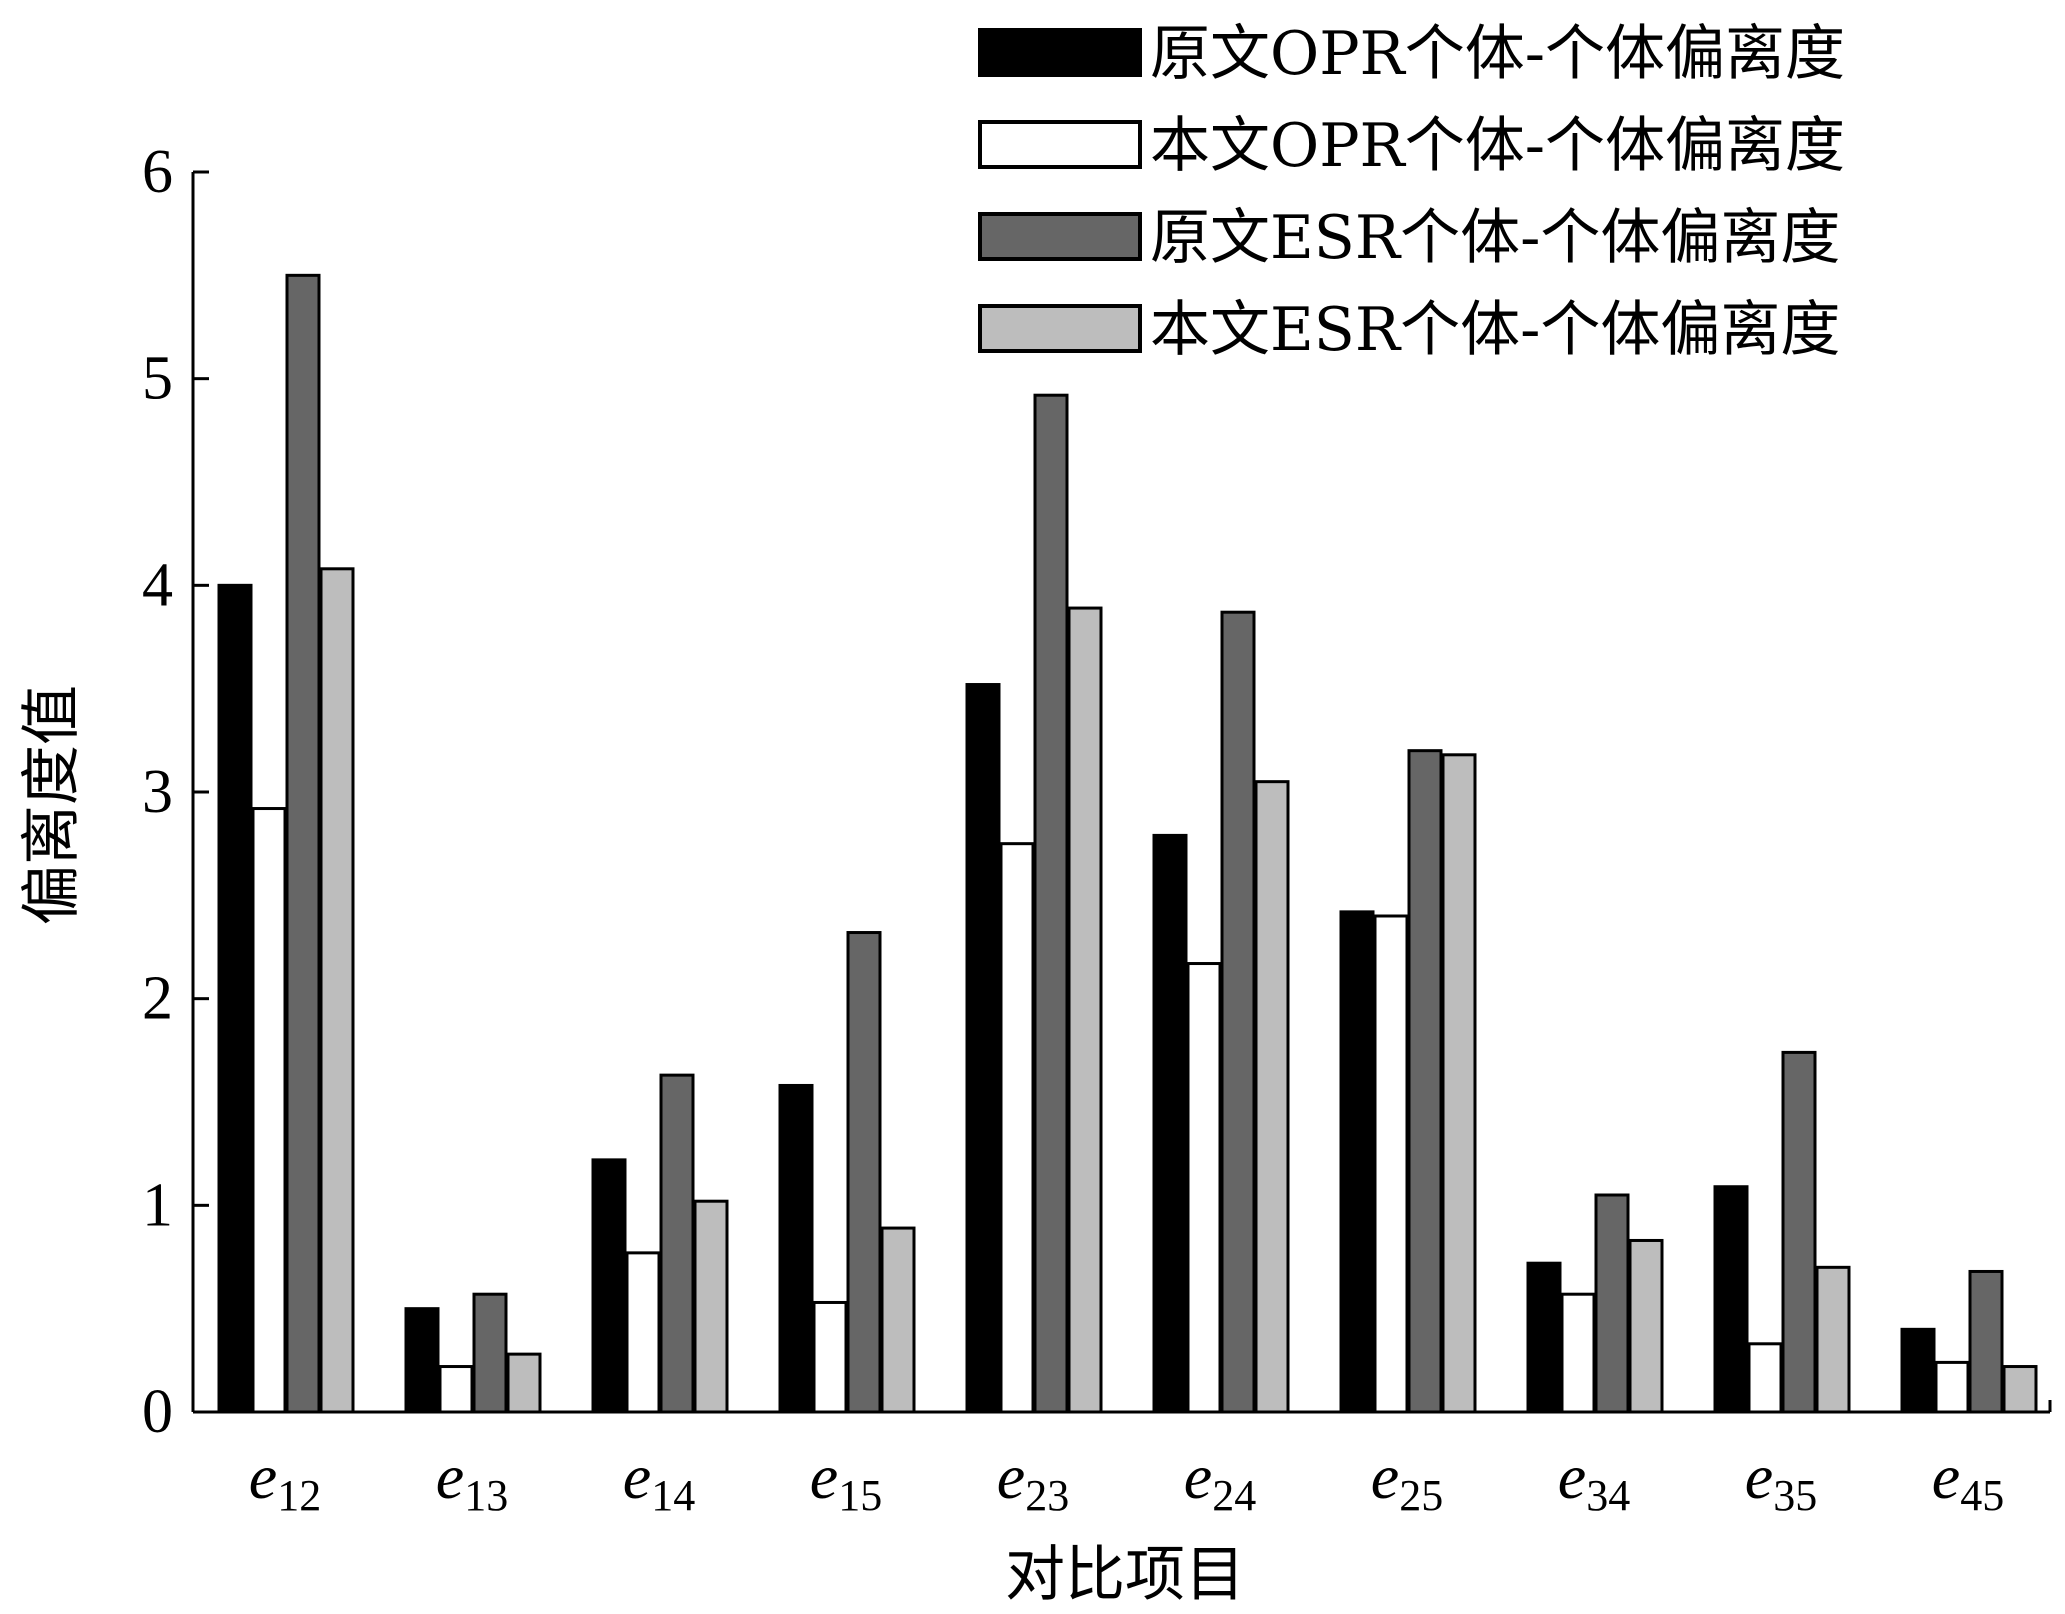 The width and height of the screenshot is (2065, 1614). Describe the element at coordinates (337, 990) in the screenshot. I see `bar-s4-e12` at that location.